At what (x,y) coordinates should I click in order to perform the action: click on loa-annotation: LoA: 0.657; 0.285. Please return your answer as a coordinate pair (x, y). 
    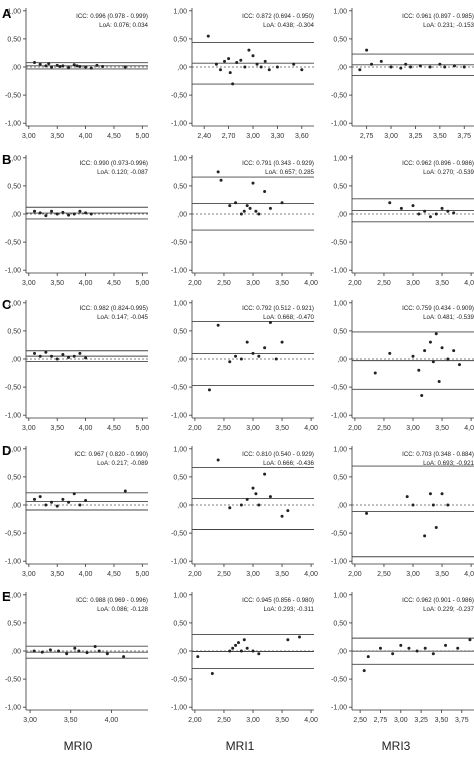
    Looking at the image, I should click on (289, 172).